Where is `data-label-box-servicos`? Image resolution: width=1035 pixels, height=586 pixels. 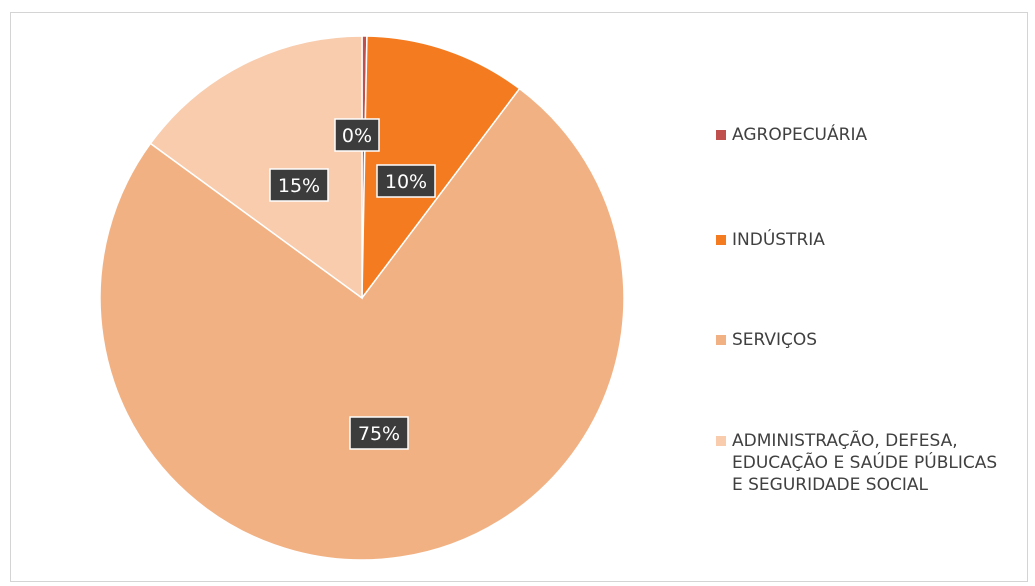 data-label-box-servicos is located at coordinates (379, 433).